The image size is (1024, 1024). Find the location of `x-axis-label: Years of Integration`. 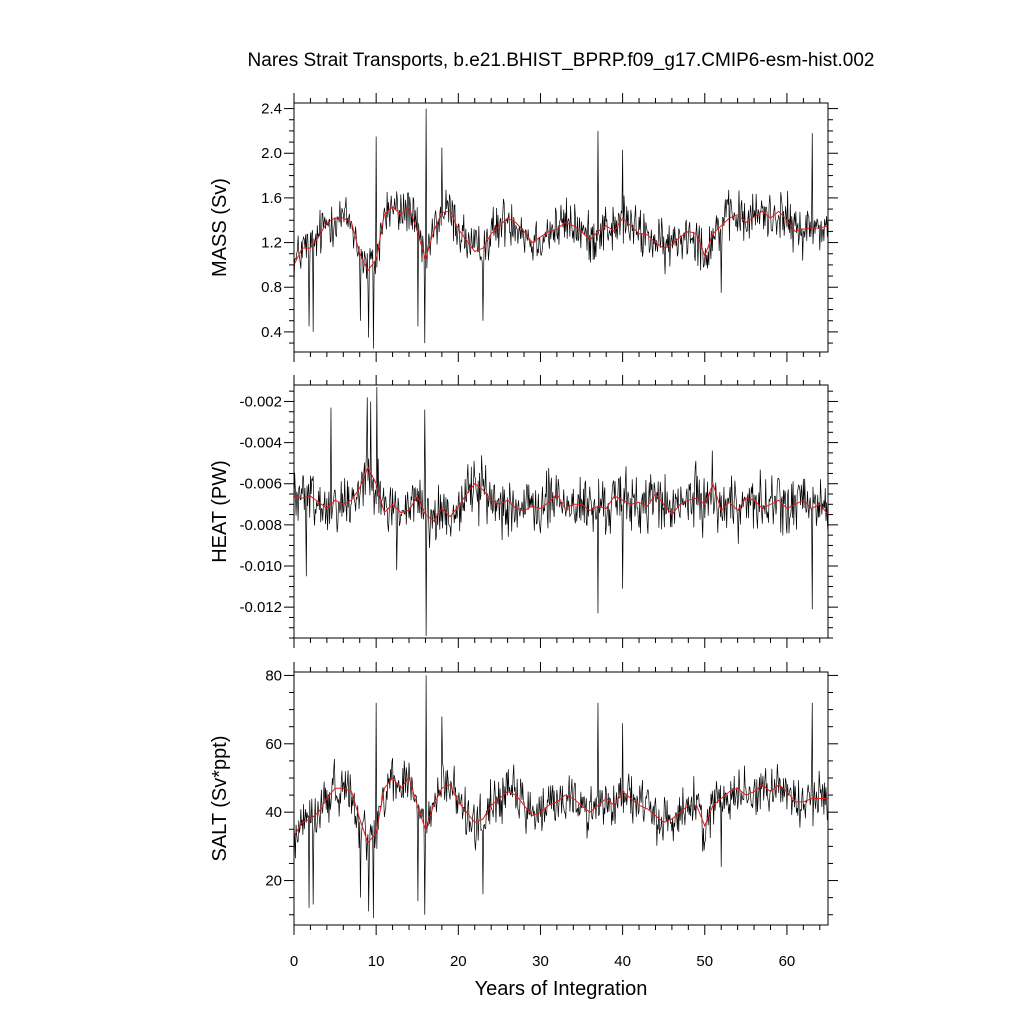

x-axis-label: Years of Integration is located at coordinates (561, 989).